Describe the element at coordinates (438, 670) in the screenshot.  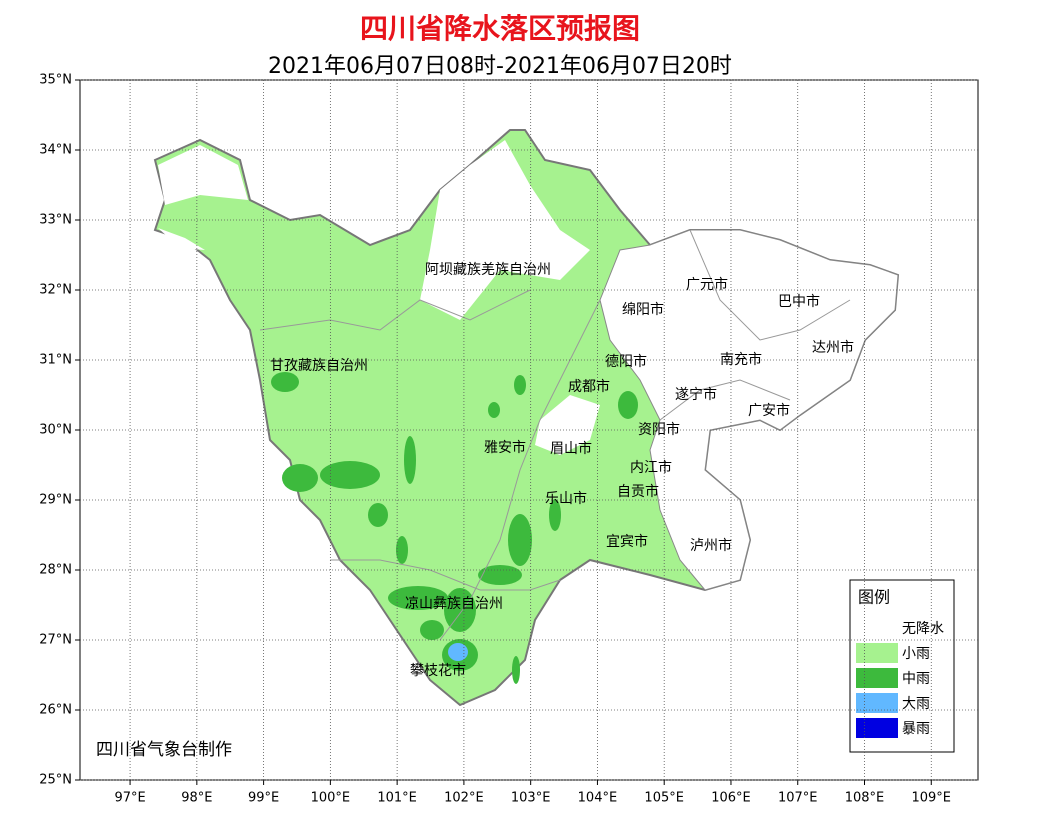
I see `region-label: 攀枝花市` at that location.